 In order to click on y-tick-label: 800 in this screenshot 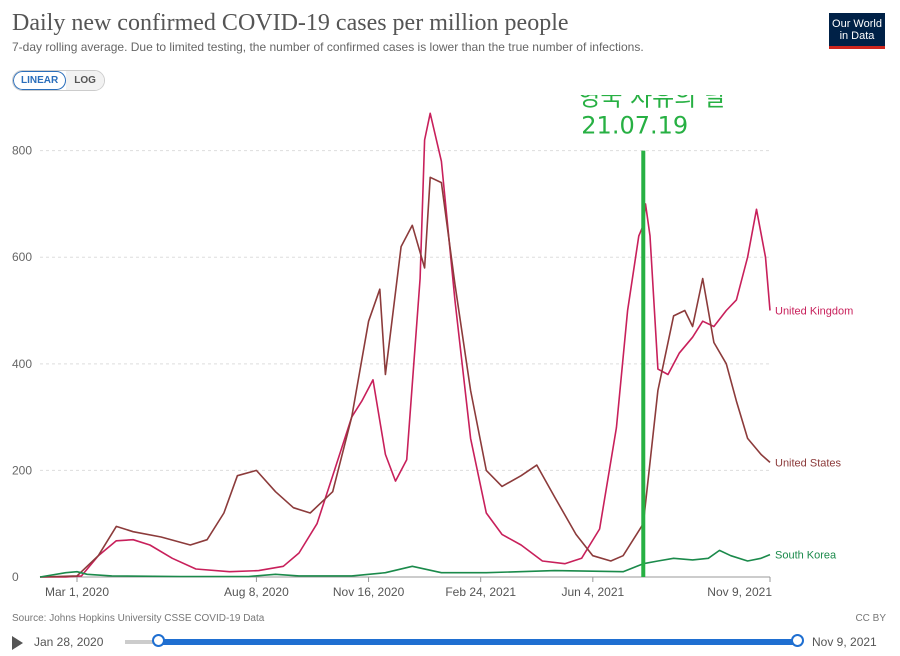, I will do `click(22, 151)`.